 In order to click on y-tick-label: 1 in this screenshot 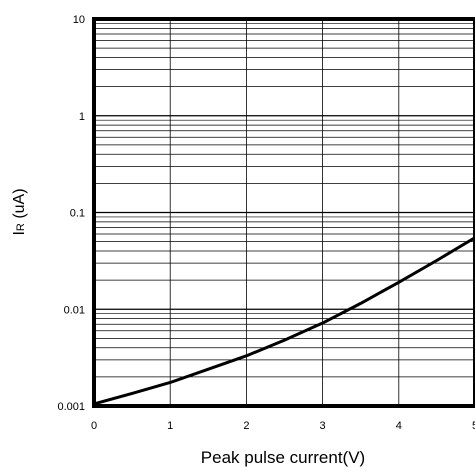, I will do `click(82, 117)`.